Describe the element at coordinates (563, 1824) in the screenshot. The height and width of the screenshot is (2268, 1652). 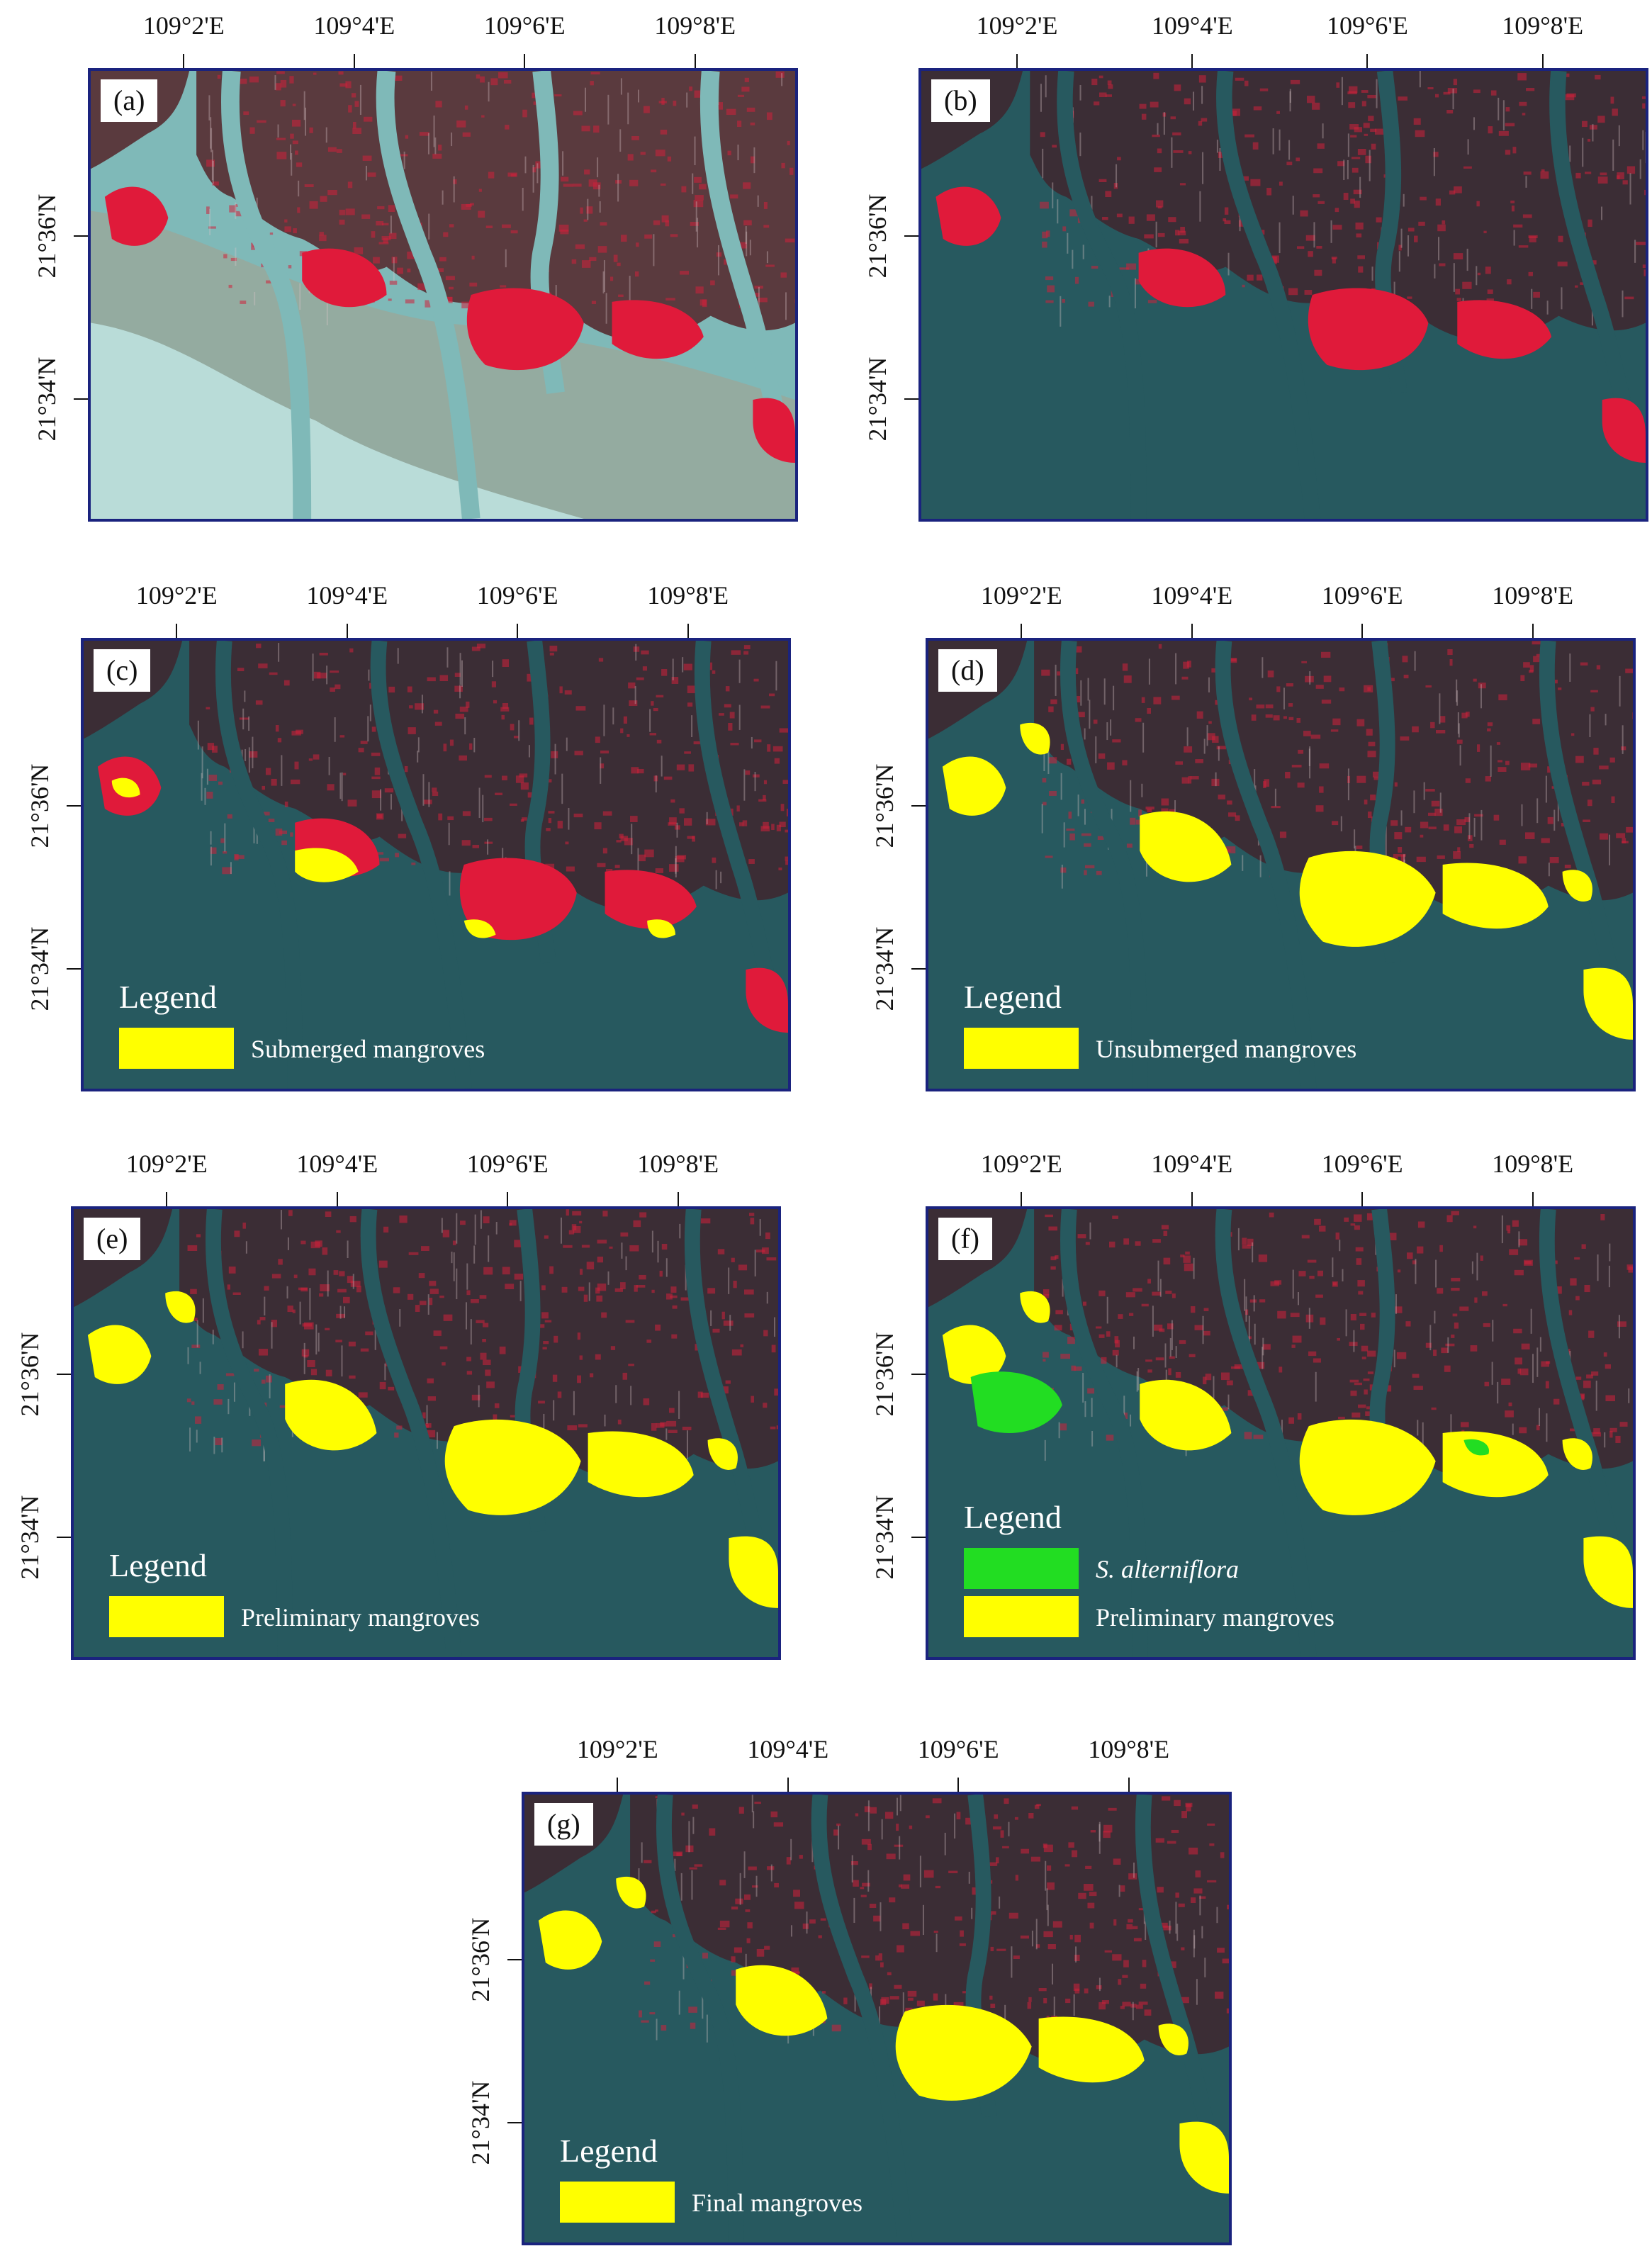
I see `panel-label: (g)` at that location.